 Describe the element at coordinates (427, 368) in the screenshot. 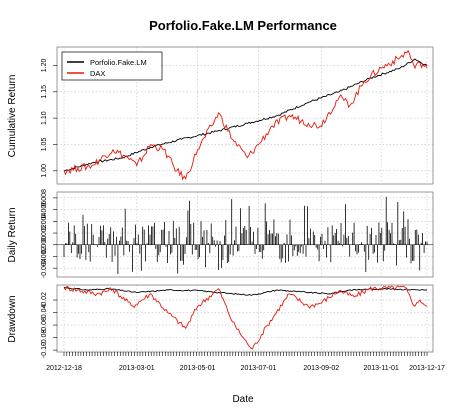

I see `x-tick-label-6: 2013-12-17` at that location.